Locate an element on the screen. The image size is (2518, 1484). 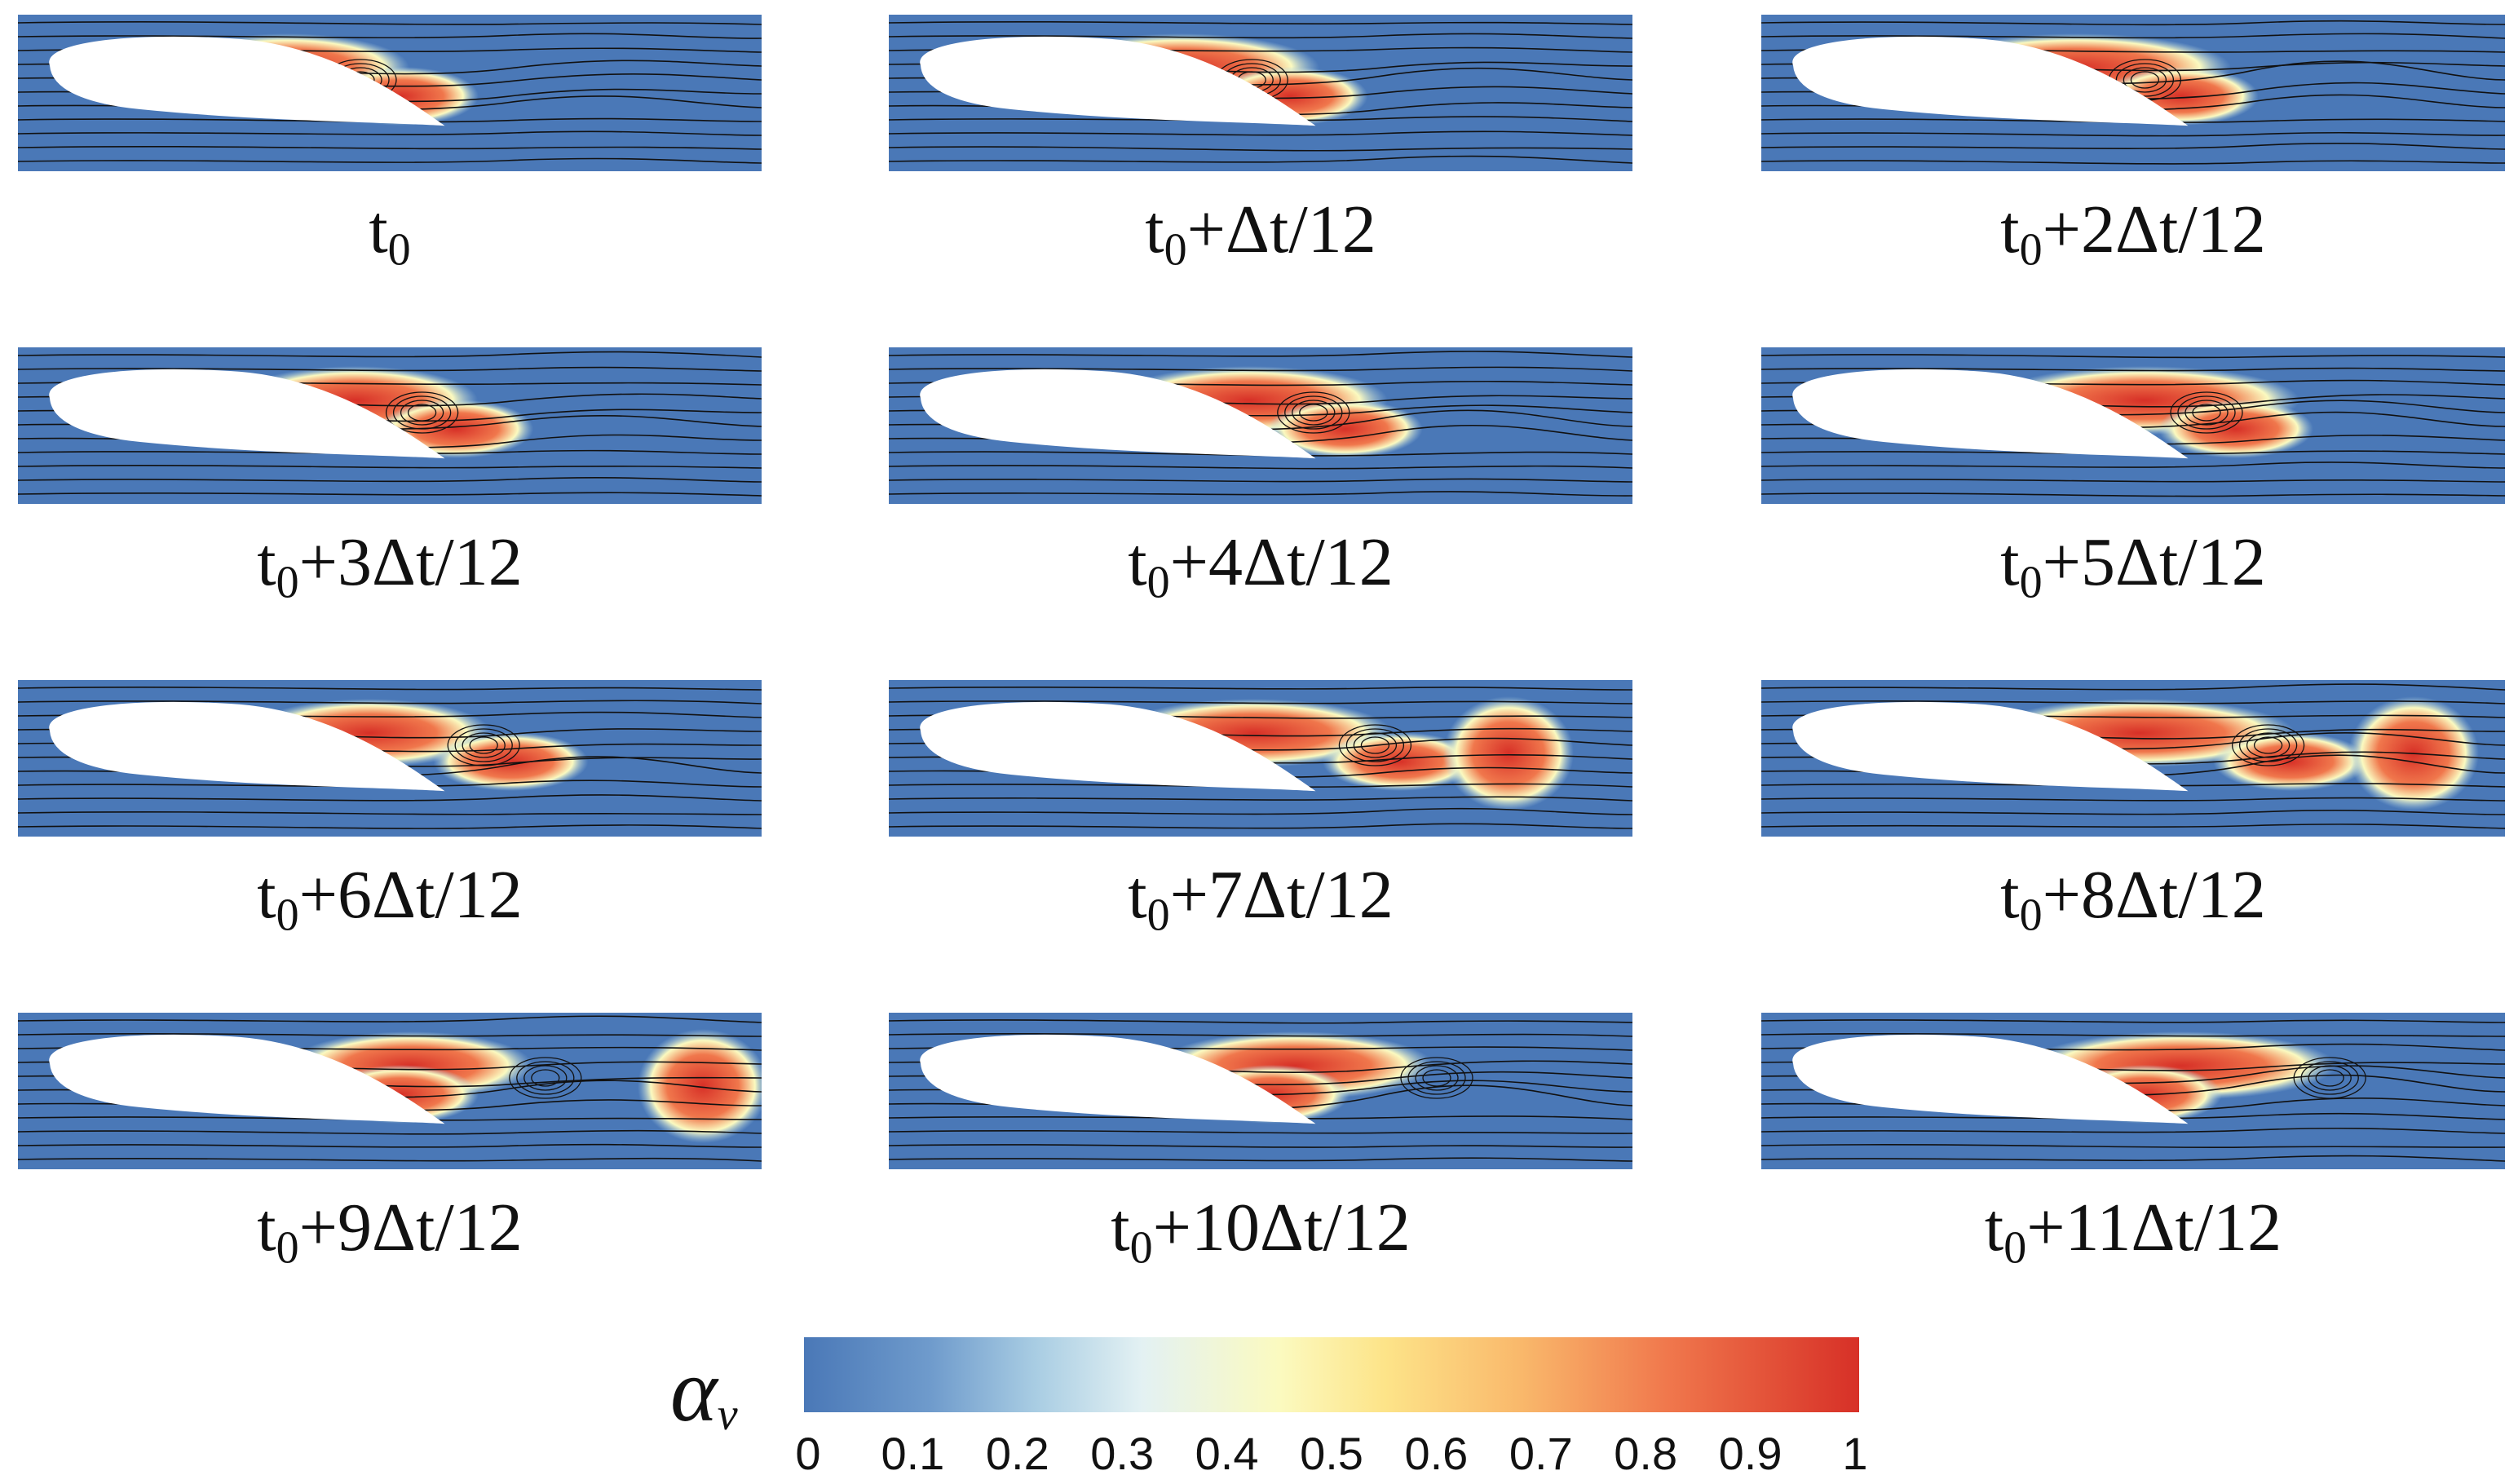
caption-offset: +Δt/12 is located at coordinates (1281, 229).